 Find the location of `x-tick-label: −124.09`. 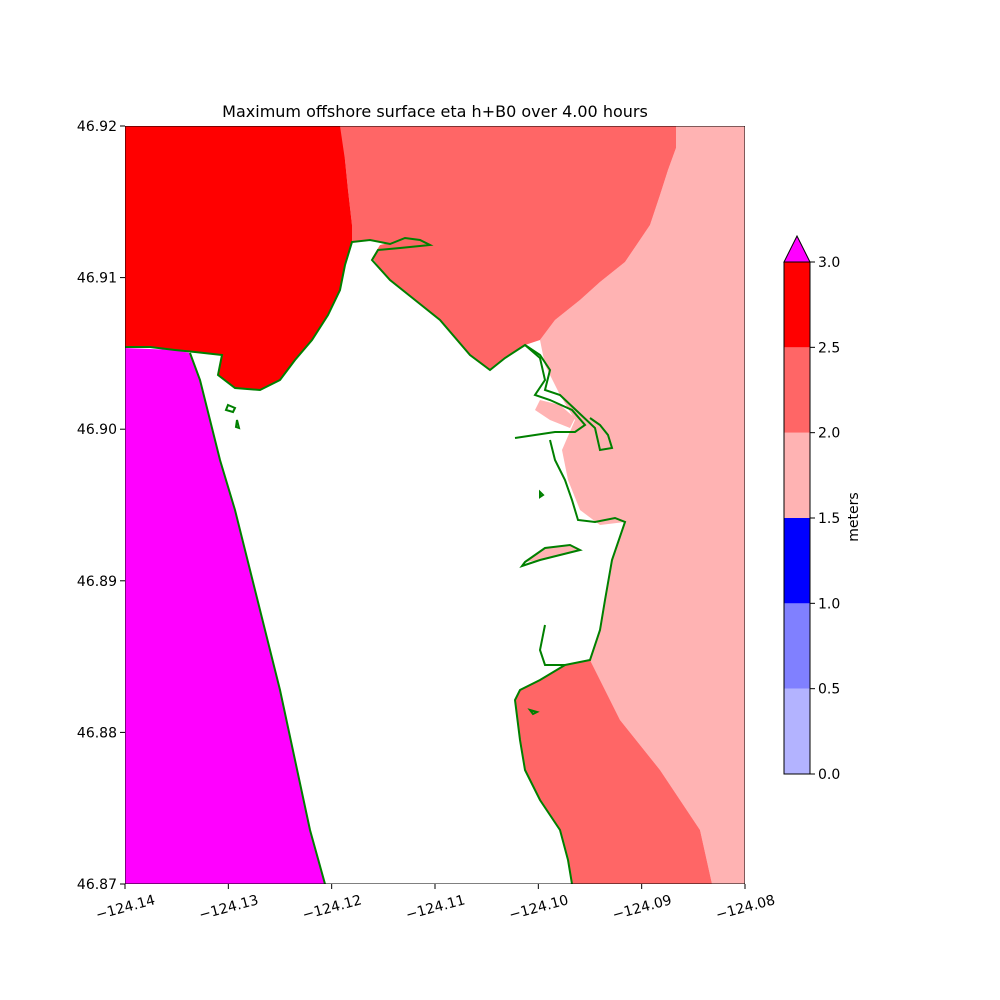

x-tick-label: −124.09 is located at coordinates (642, 907).